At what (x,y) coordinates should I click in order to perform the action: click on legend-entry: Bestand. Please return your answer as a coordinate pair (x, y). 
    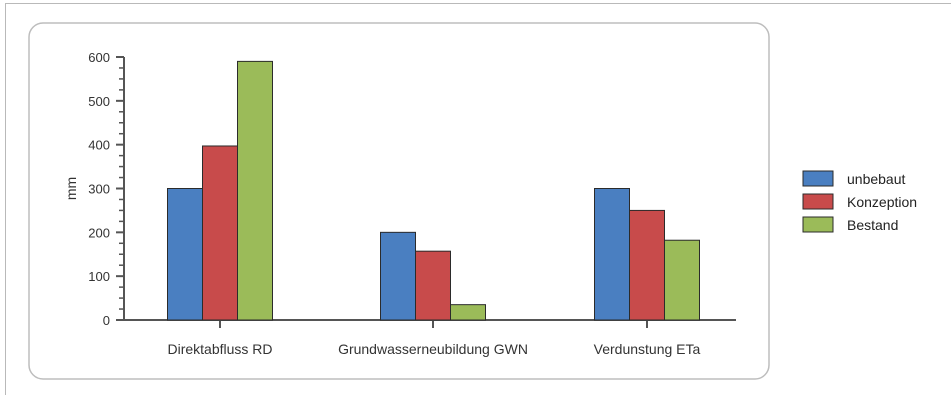
    Looking at the image, I should click on (872, 225).